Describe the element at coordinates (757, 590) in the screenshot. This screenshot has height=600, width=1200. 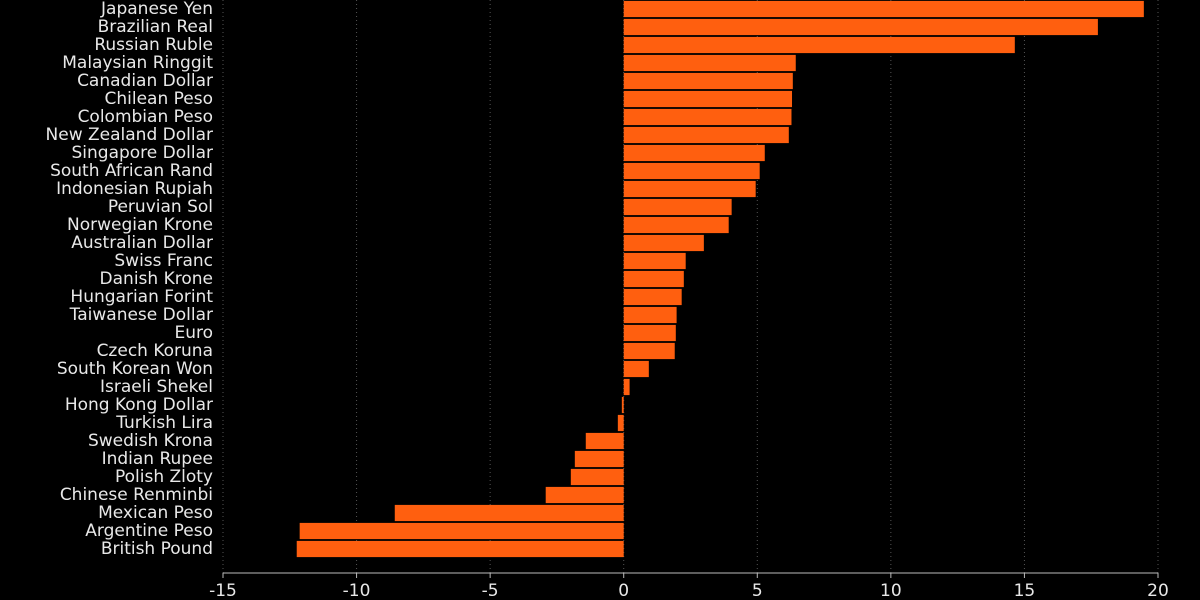
I see `x-tick-label: 5` at that location.